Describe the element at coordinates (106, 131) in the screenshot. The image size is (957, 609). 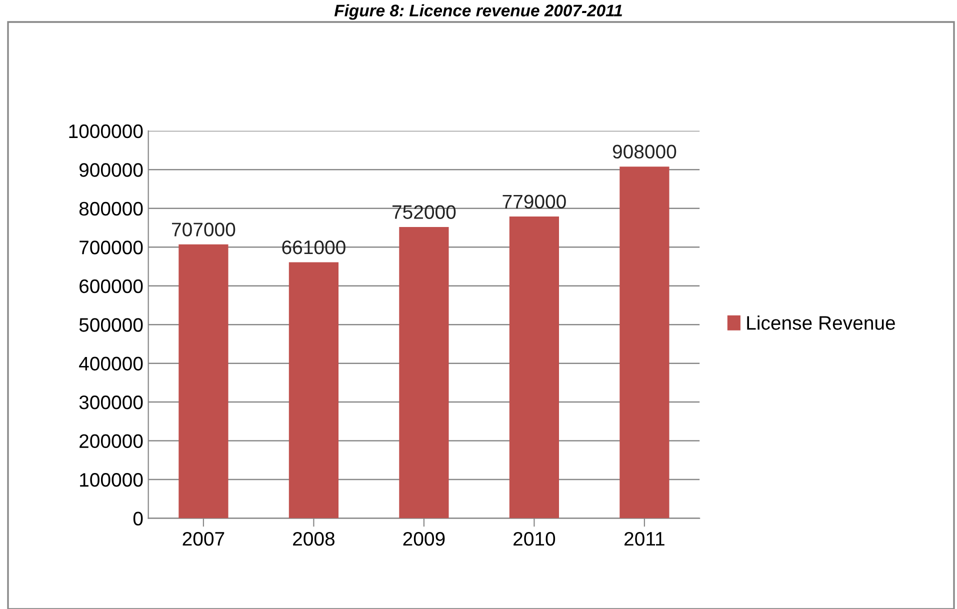
I see `y-tick-label: 1000000` at that location.